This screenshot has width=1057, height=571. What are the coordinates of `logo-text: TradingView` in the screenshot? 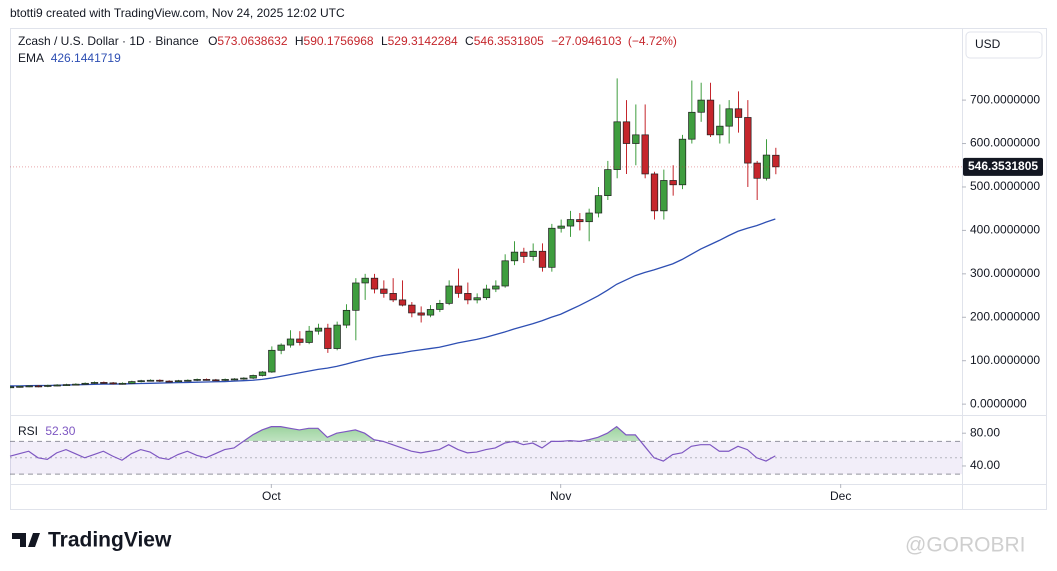 It's located at (110, 540).